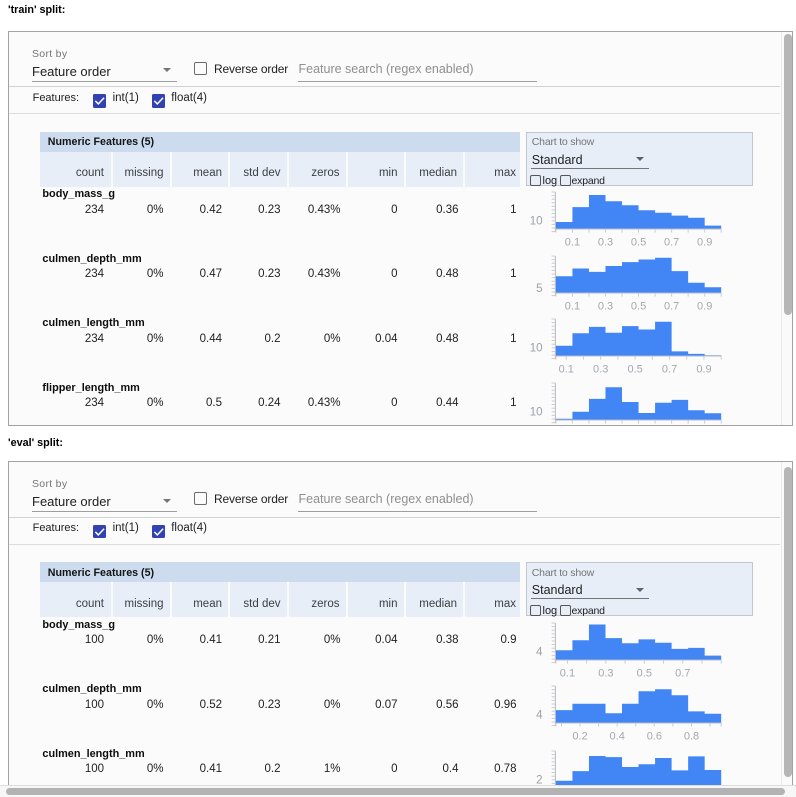  Describe the element at coordinates (539, 780) in the screenshot. I see `svg-text: 2` at that location.